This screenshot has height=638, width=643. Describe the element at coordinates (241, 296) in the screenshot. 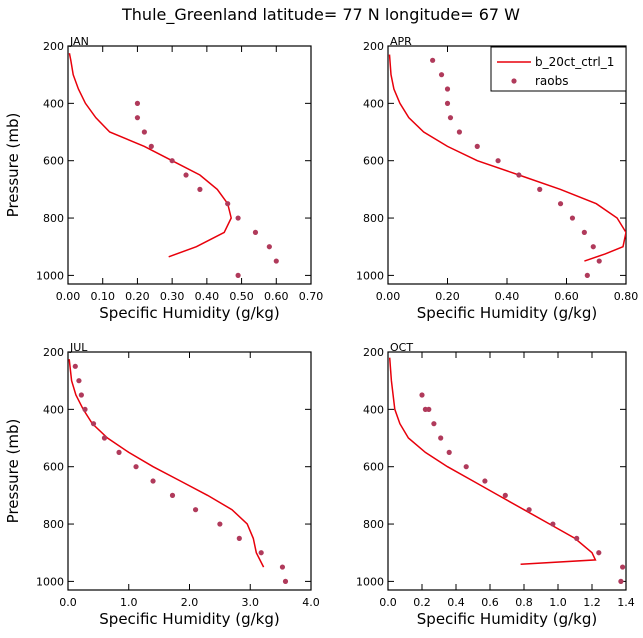

I see `x-tick-label: 0.50` at that location.